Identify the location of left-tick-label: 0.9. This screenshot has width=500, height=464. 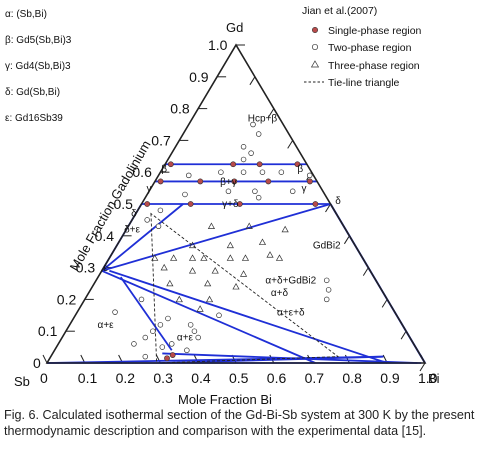
(199, 77).